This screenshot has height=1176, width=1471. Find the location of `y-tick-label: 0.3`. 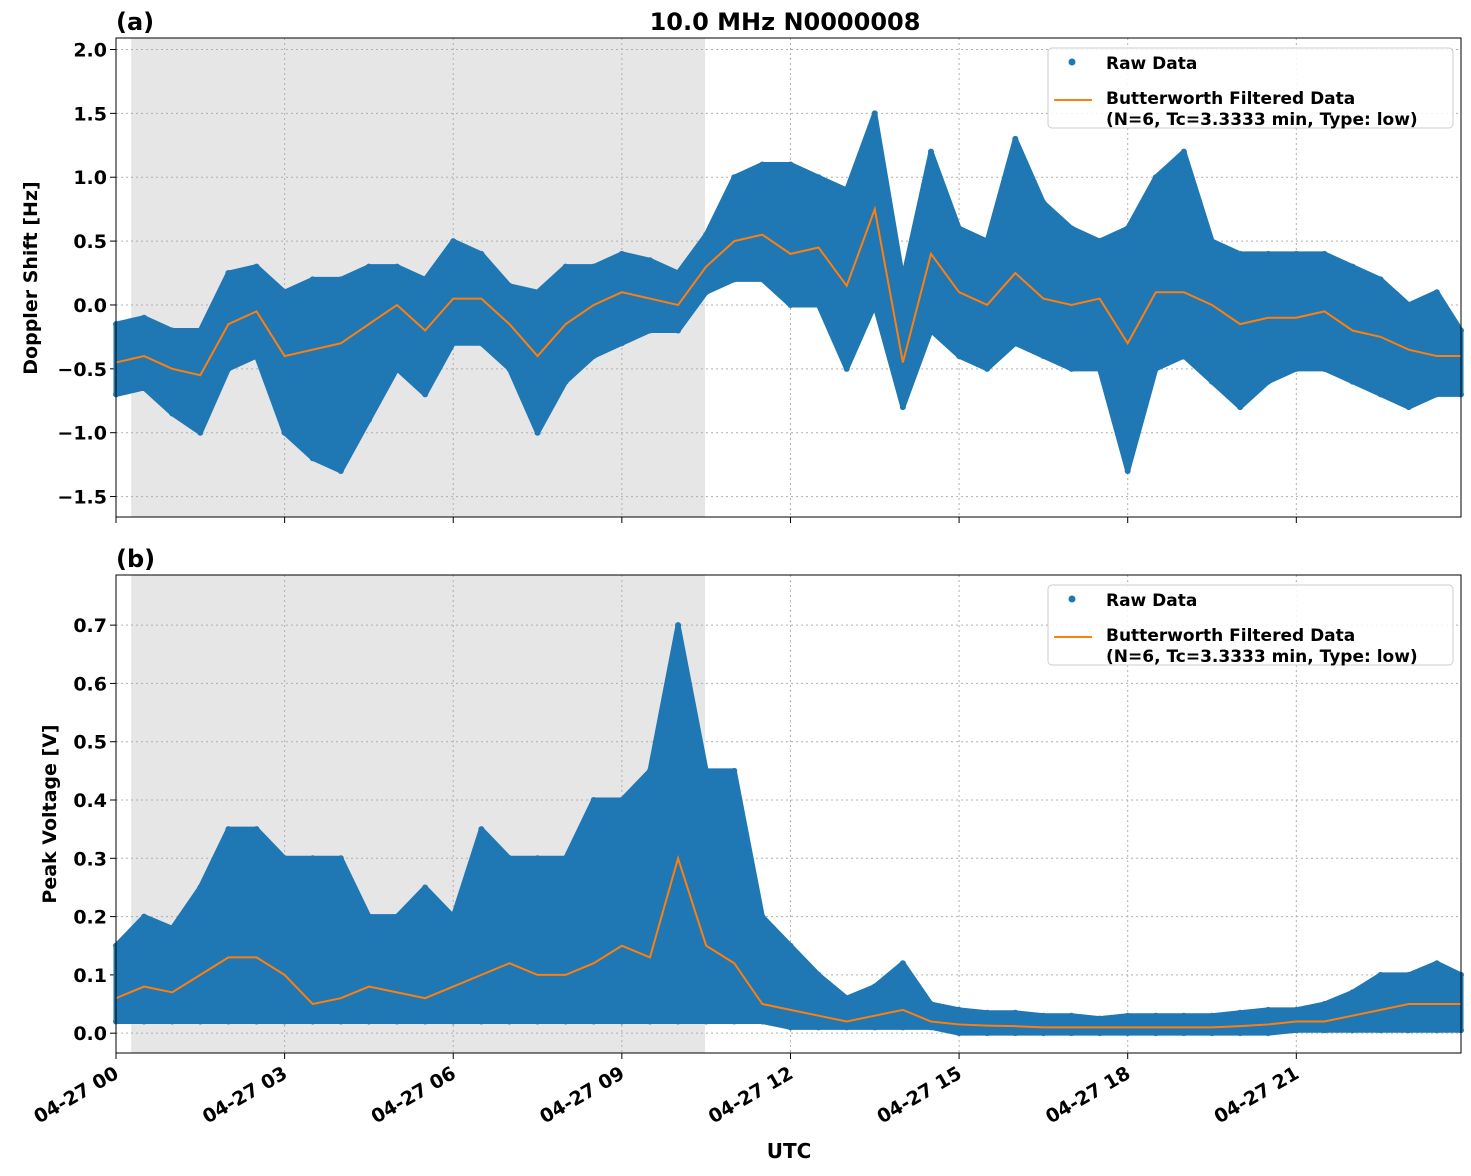

y-tick-label: 0.3 is located at coordinates (90, 859).